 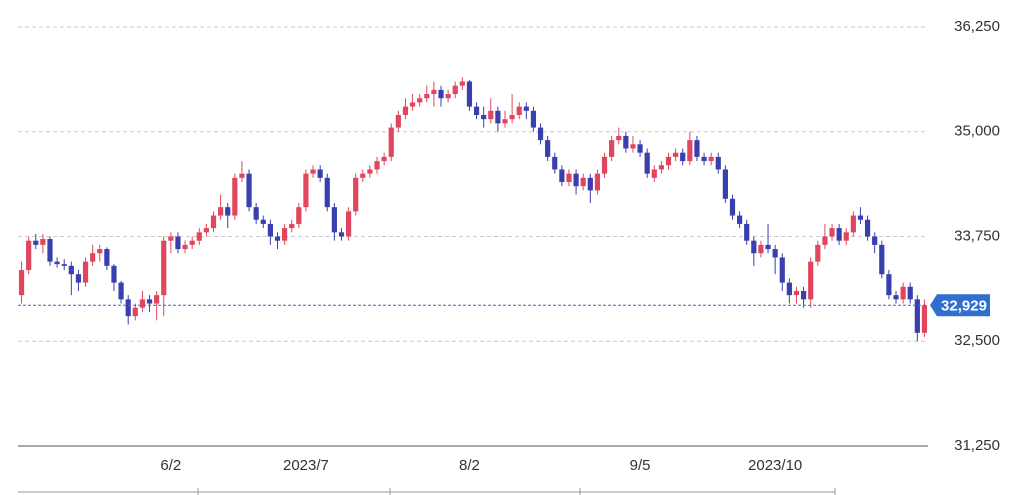 What do you see at coordinates (775, 465) in the screenshot?
I see `x-tick-label: 2023/10` at bounding box center [775, 465].